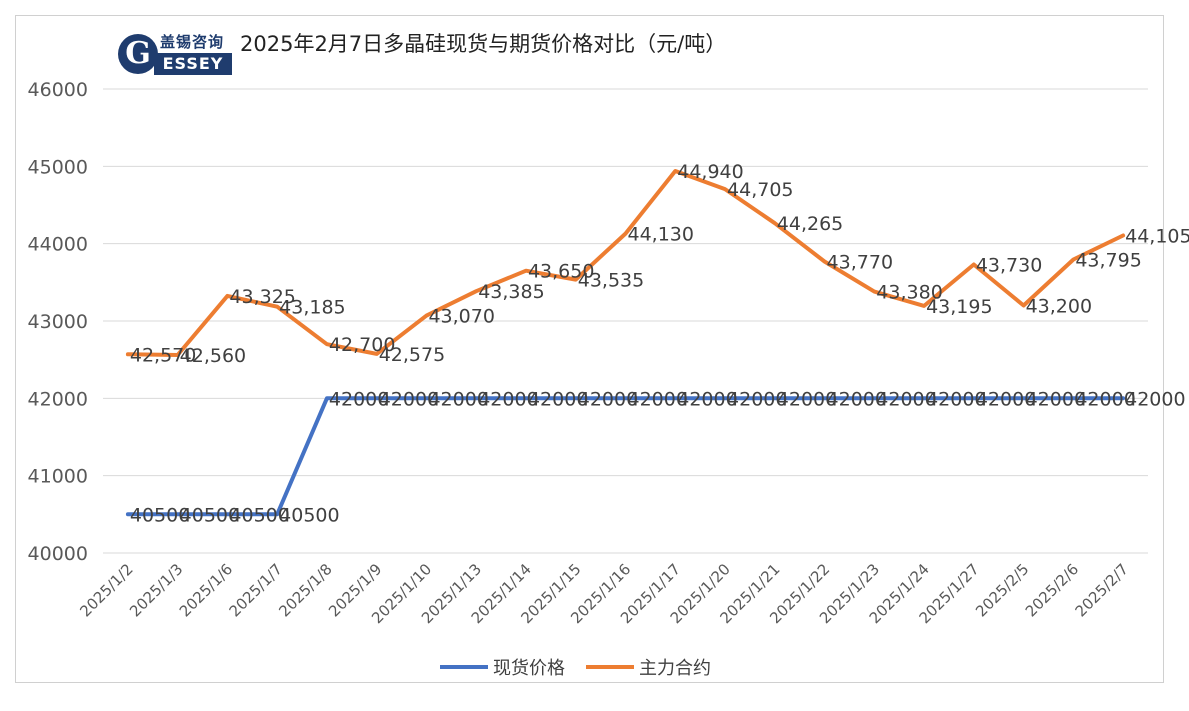 The width and height of the screenshot is (1189, 711). What do you see at coordinates (58, 477) in the screenshot?
I see `y-tick-label: 41000` at bounding box center [58, 477].